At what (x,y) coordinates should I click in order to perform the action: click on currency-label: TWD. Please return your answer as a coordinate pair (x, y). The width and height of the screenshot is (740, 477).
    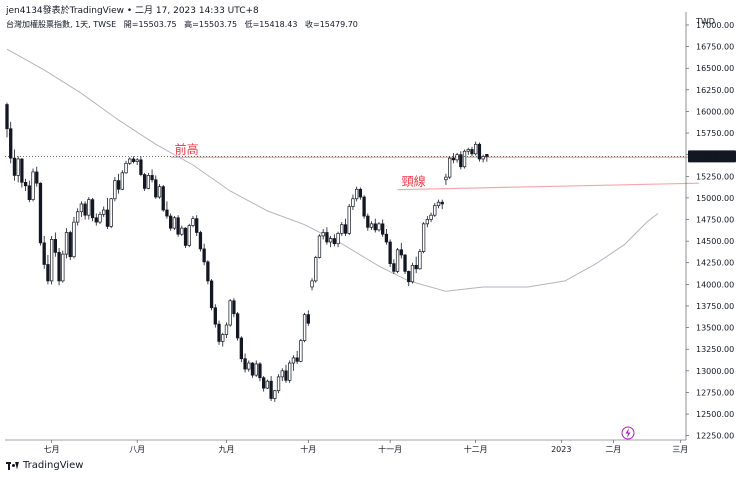
    Looking at the image, I should click on (705, 21).